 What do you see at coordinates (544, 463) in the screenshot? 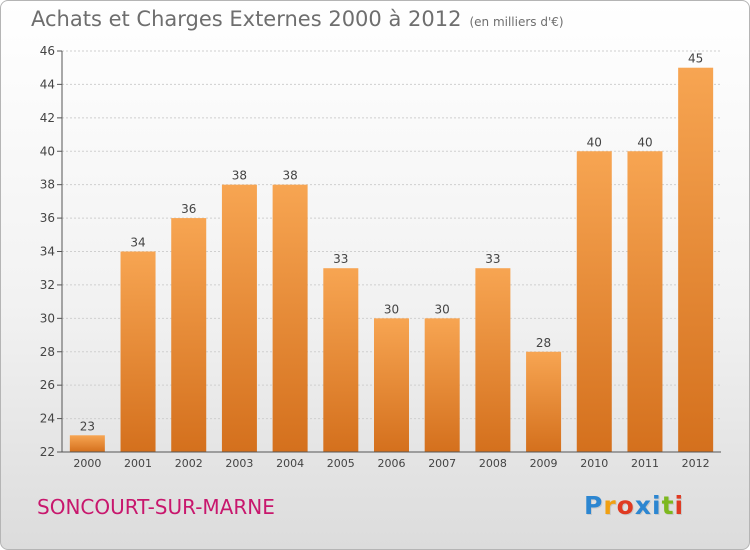
I see `x-tick-label: 2009` at bounding box center [544, 463].